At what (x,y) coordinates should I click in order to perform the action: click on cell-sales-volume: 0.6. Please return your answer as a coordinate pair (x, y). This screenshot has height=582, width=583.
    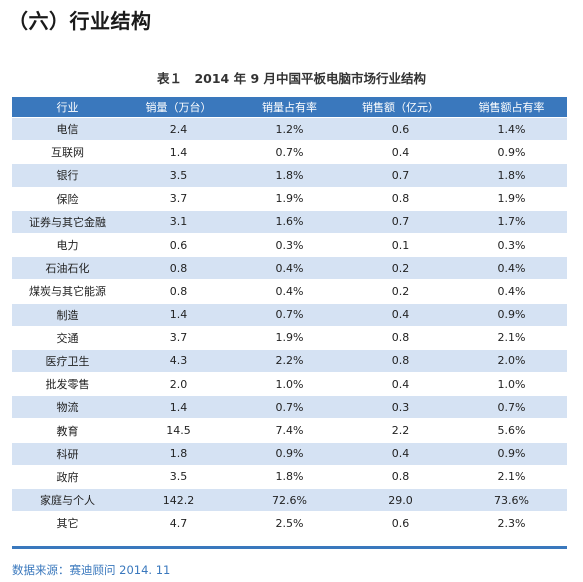
    Looking at the image, I should click on (178, 244).